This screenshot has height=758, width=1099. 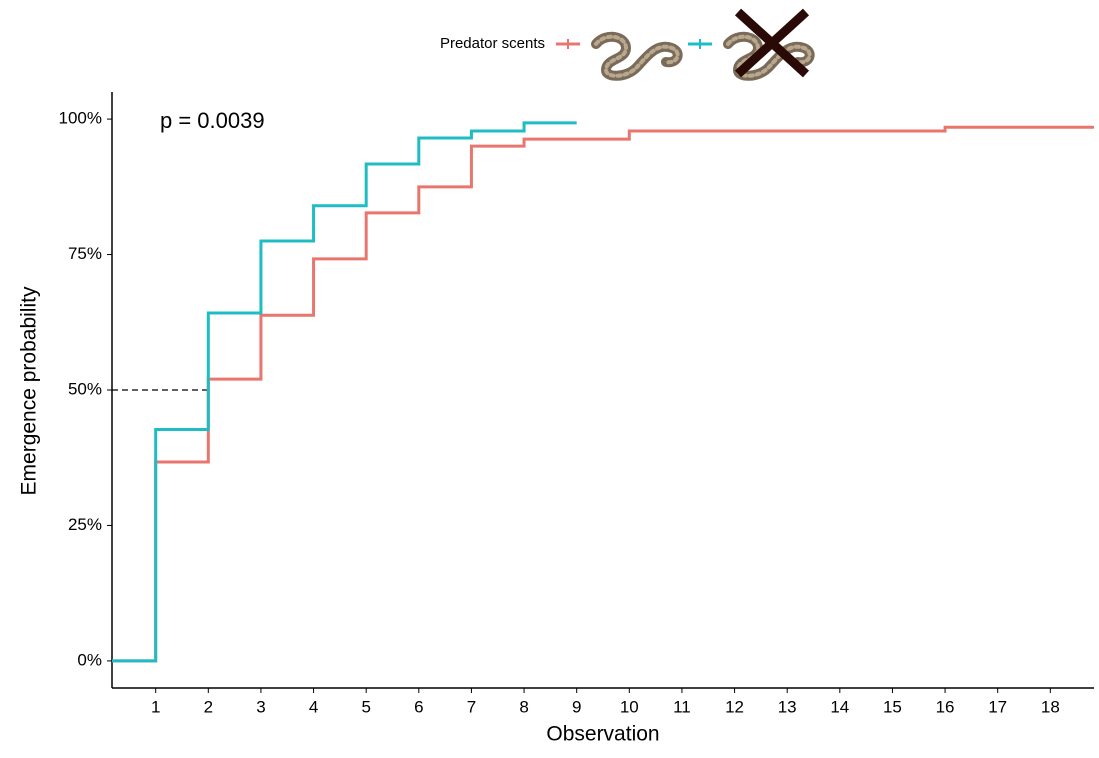 What do you see at coordinates (523, 706) in the screenshot?
I see `x-tick-label: 8` at bounding box center [523, 706].